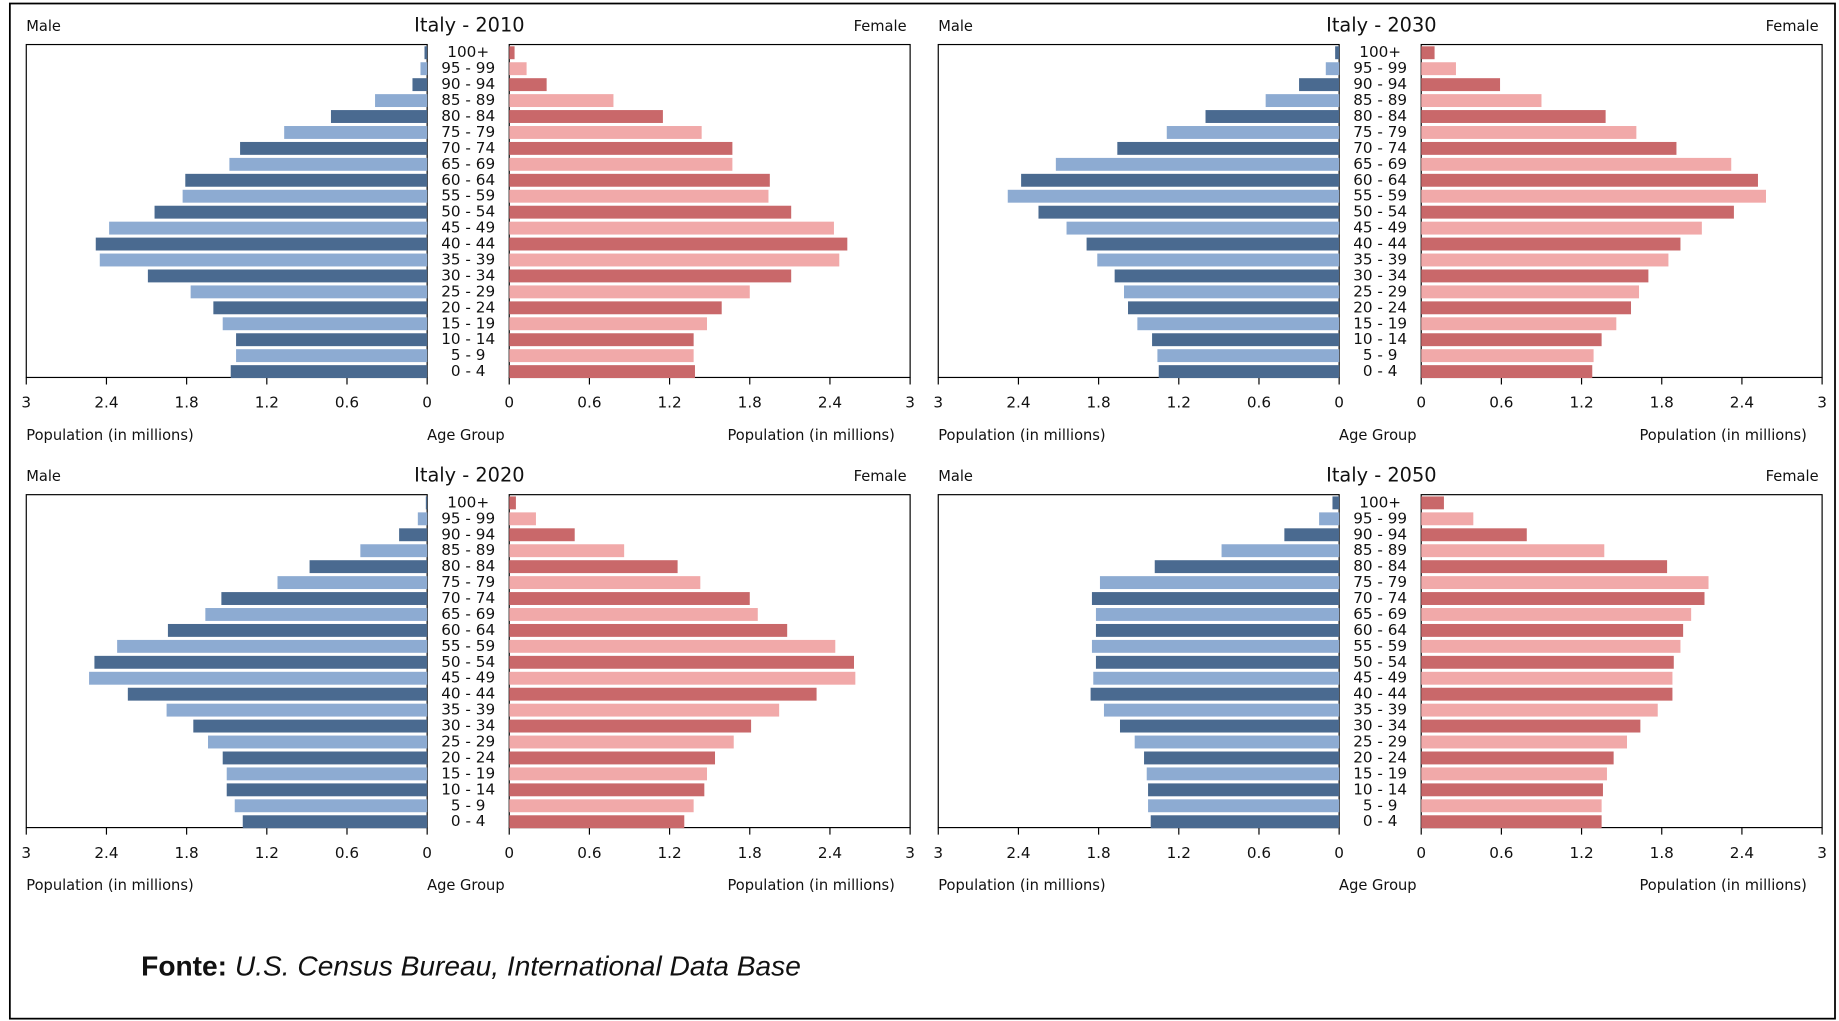  Describe the element at coordinates (1380, 630) in the screenshot. I see `age-label: 60 - 64` at that location.